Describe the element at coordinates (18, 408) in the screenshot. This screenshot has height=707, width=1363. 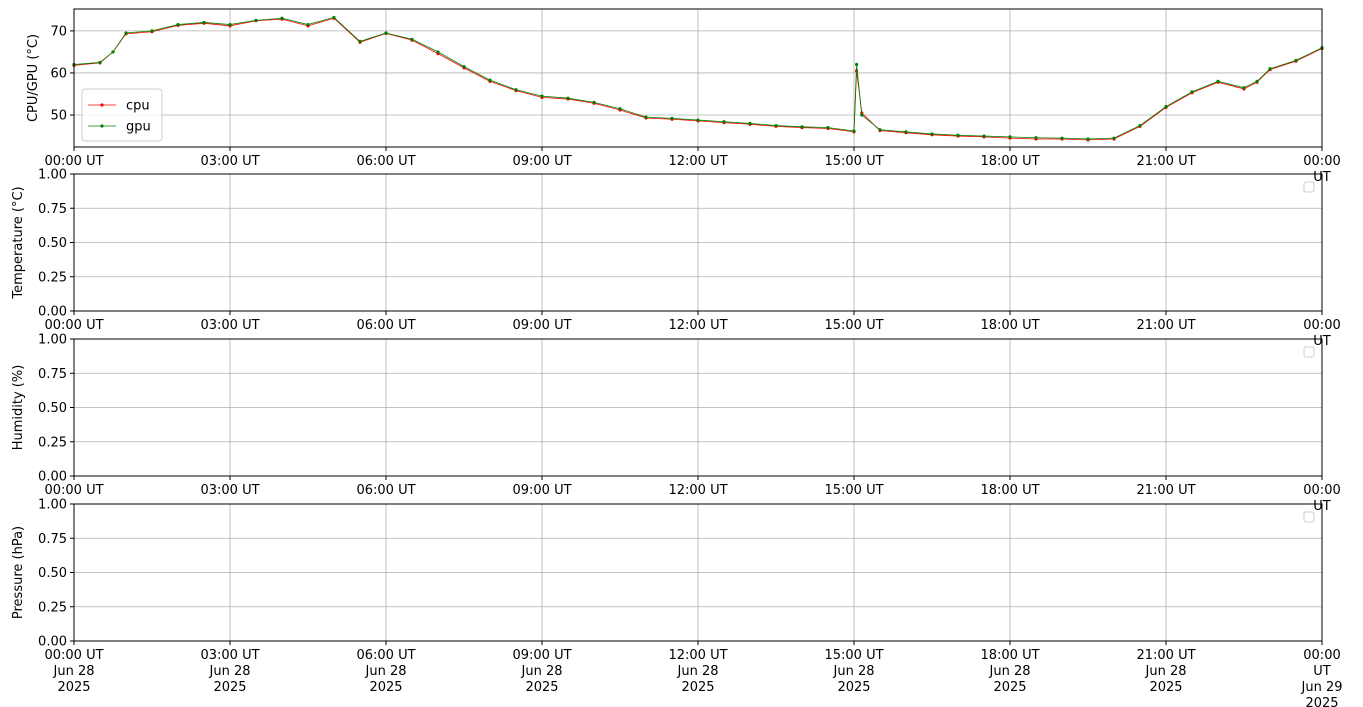
I see `y-axis-label: Humidity (%)` at that location.